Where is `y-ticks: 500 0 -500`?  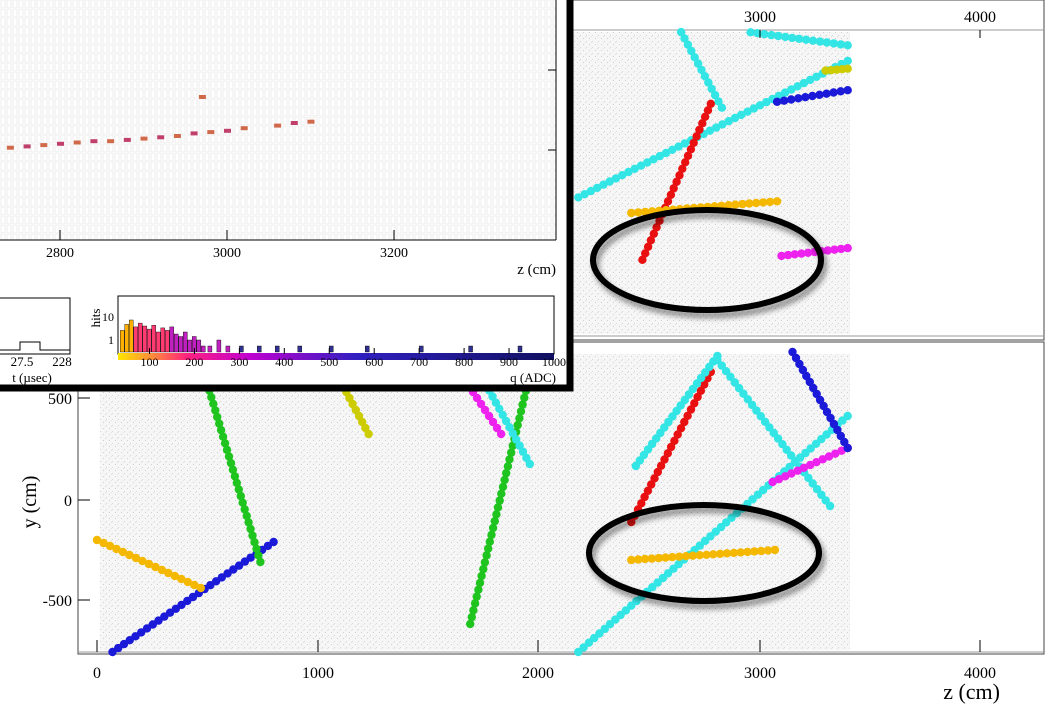 y-ticks: 500 0 -500 is located at coordinates (66, 500).